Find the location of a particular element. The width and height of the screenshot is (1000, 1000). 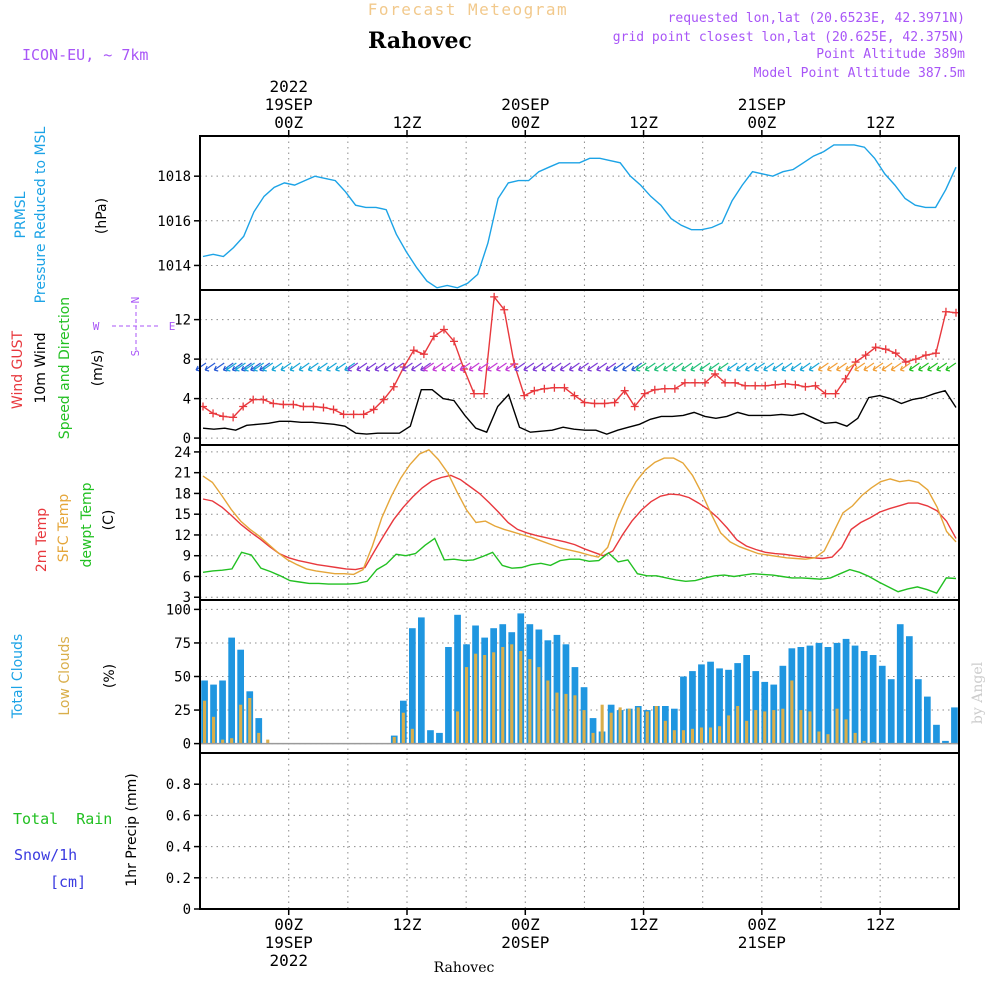

temperature-ytick-label: 3 is located at coordinates (187, 598).